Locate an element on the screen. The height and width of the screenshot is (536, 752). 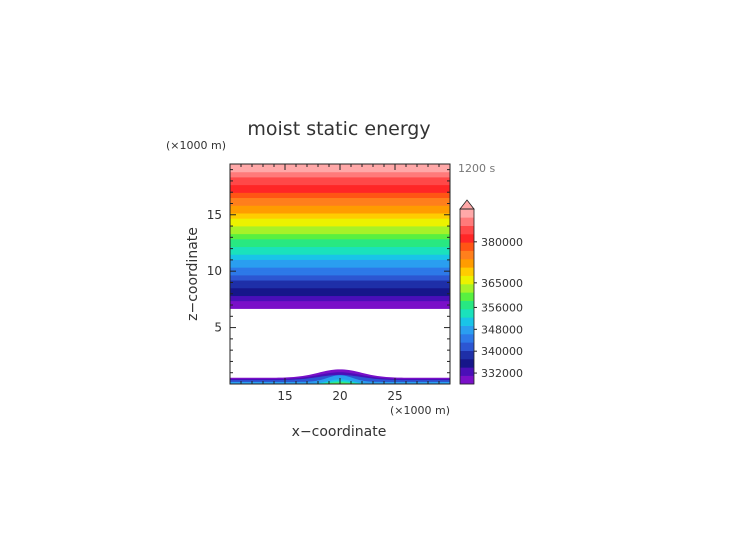
y-ticks: 5 10 15 is located at coordinates (328, 271).